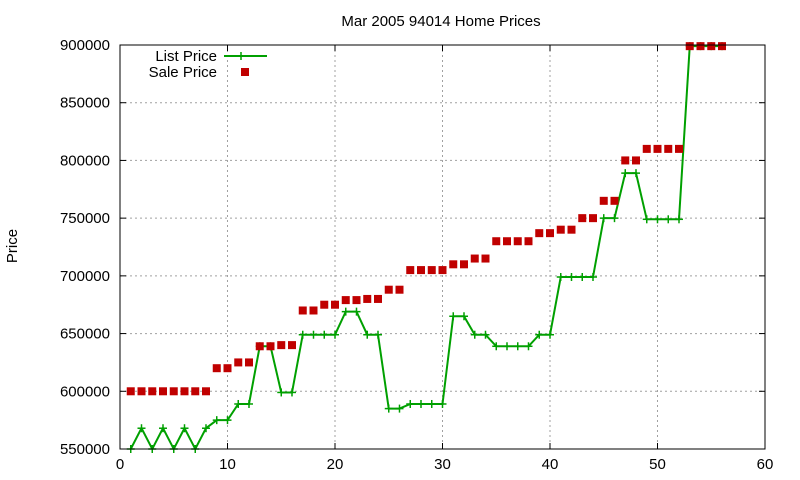 This screenshot has height=480, width=800. What do you see at coordinates (227, 464) in the screenshot?
I see `x-tick-label: 10` at bounding box center [227, 464].